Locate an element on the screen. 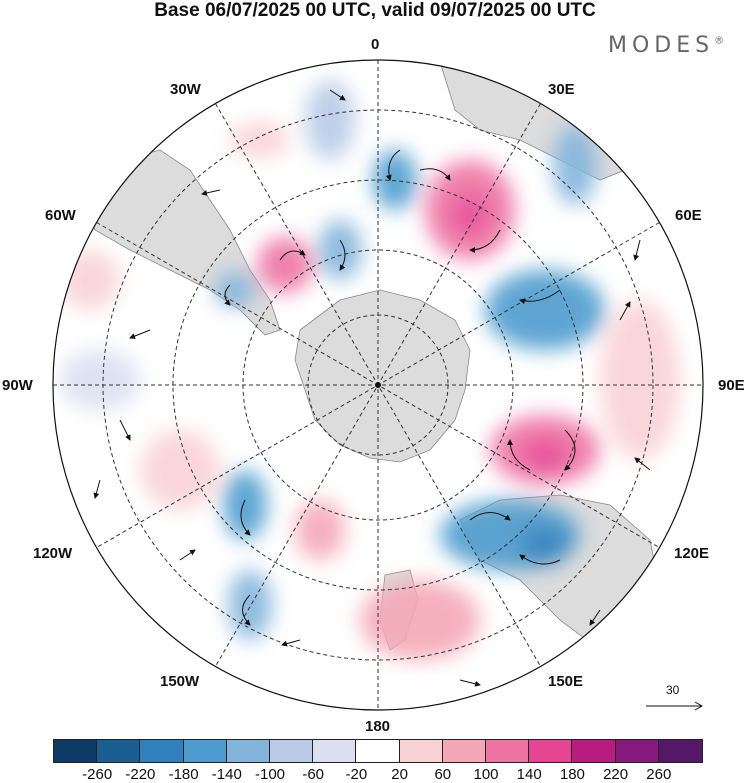 This screenshot has width=750, height=783. modes-brand-logo: MODES® is located at coordinates (666, 45).